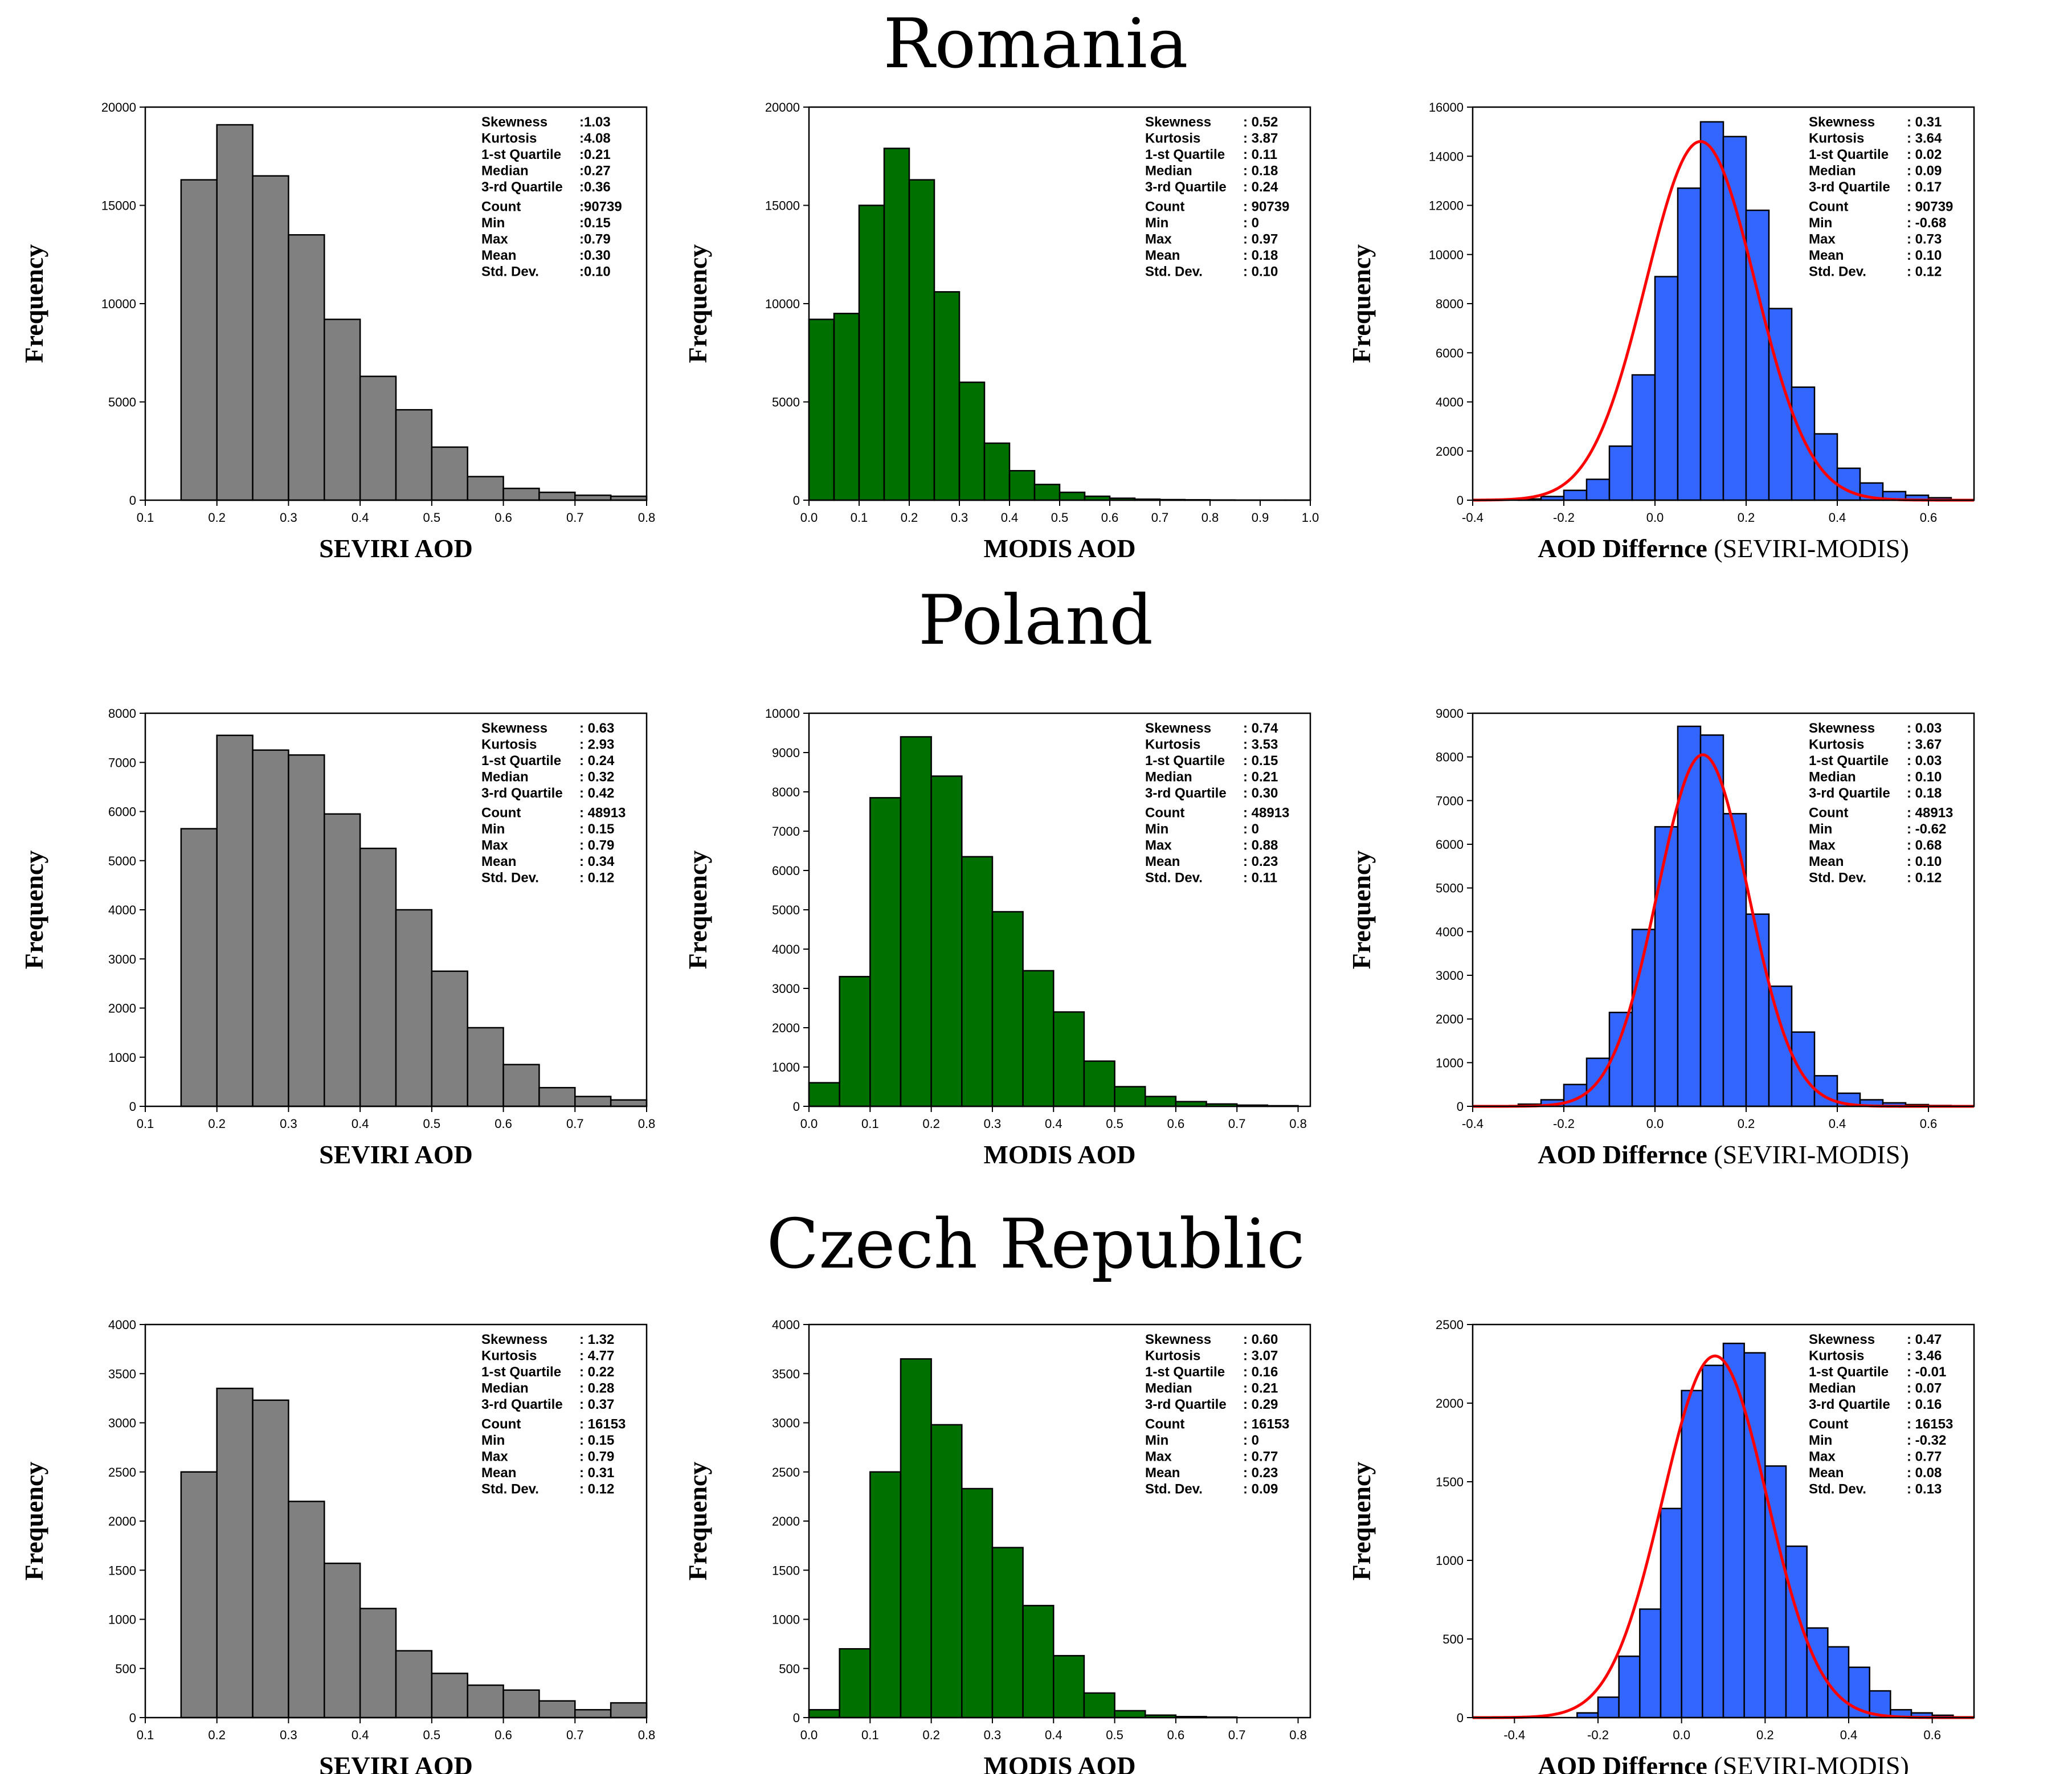 The width and height of the screenshot is (2072, 1774). I want to click on x-tick-label: 0.2, so click(217, 517).